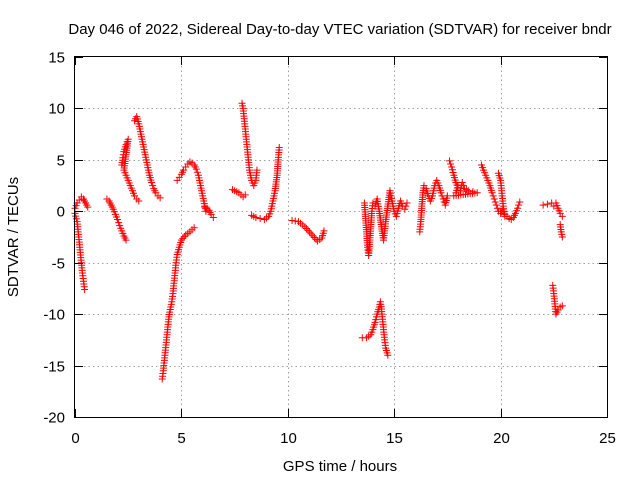 This screenshot has width=640, height=480. I want to click on x-tick-label: 0, so click(75, 438).